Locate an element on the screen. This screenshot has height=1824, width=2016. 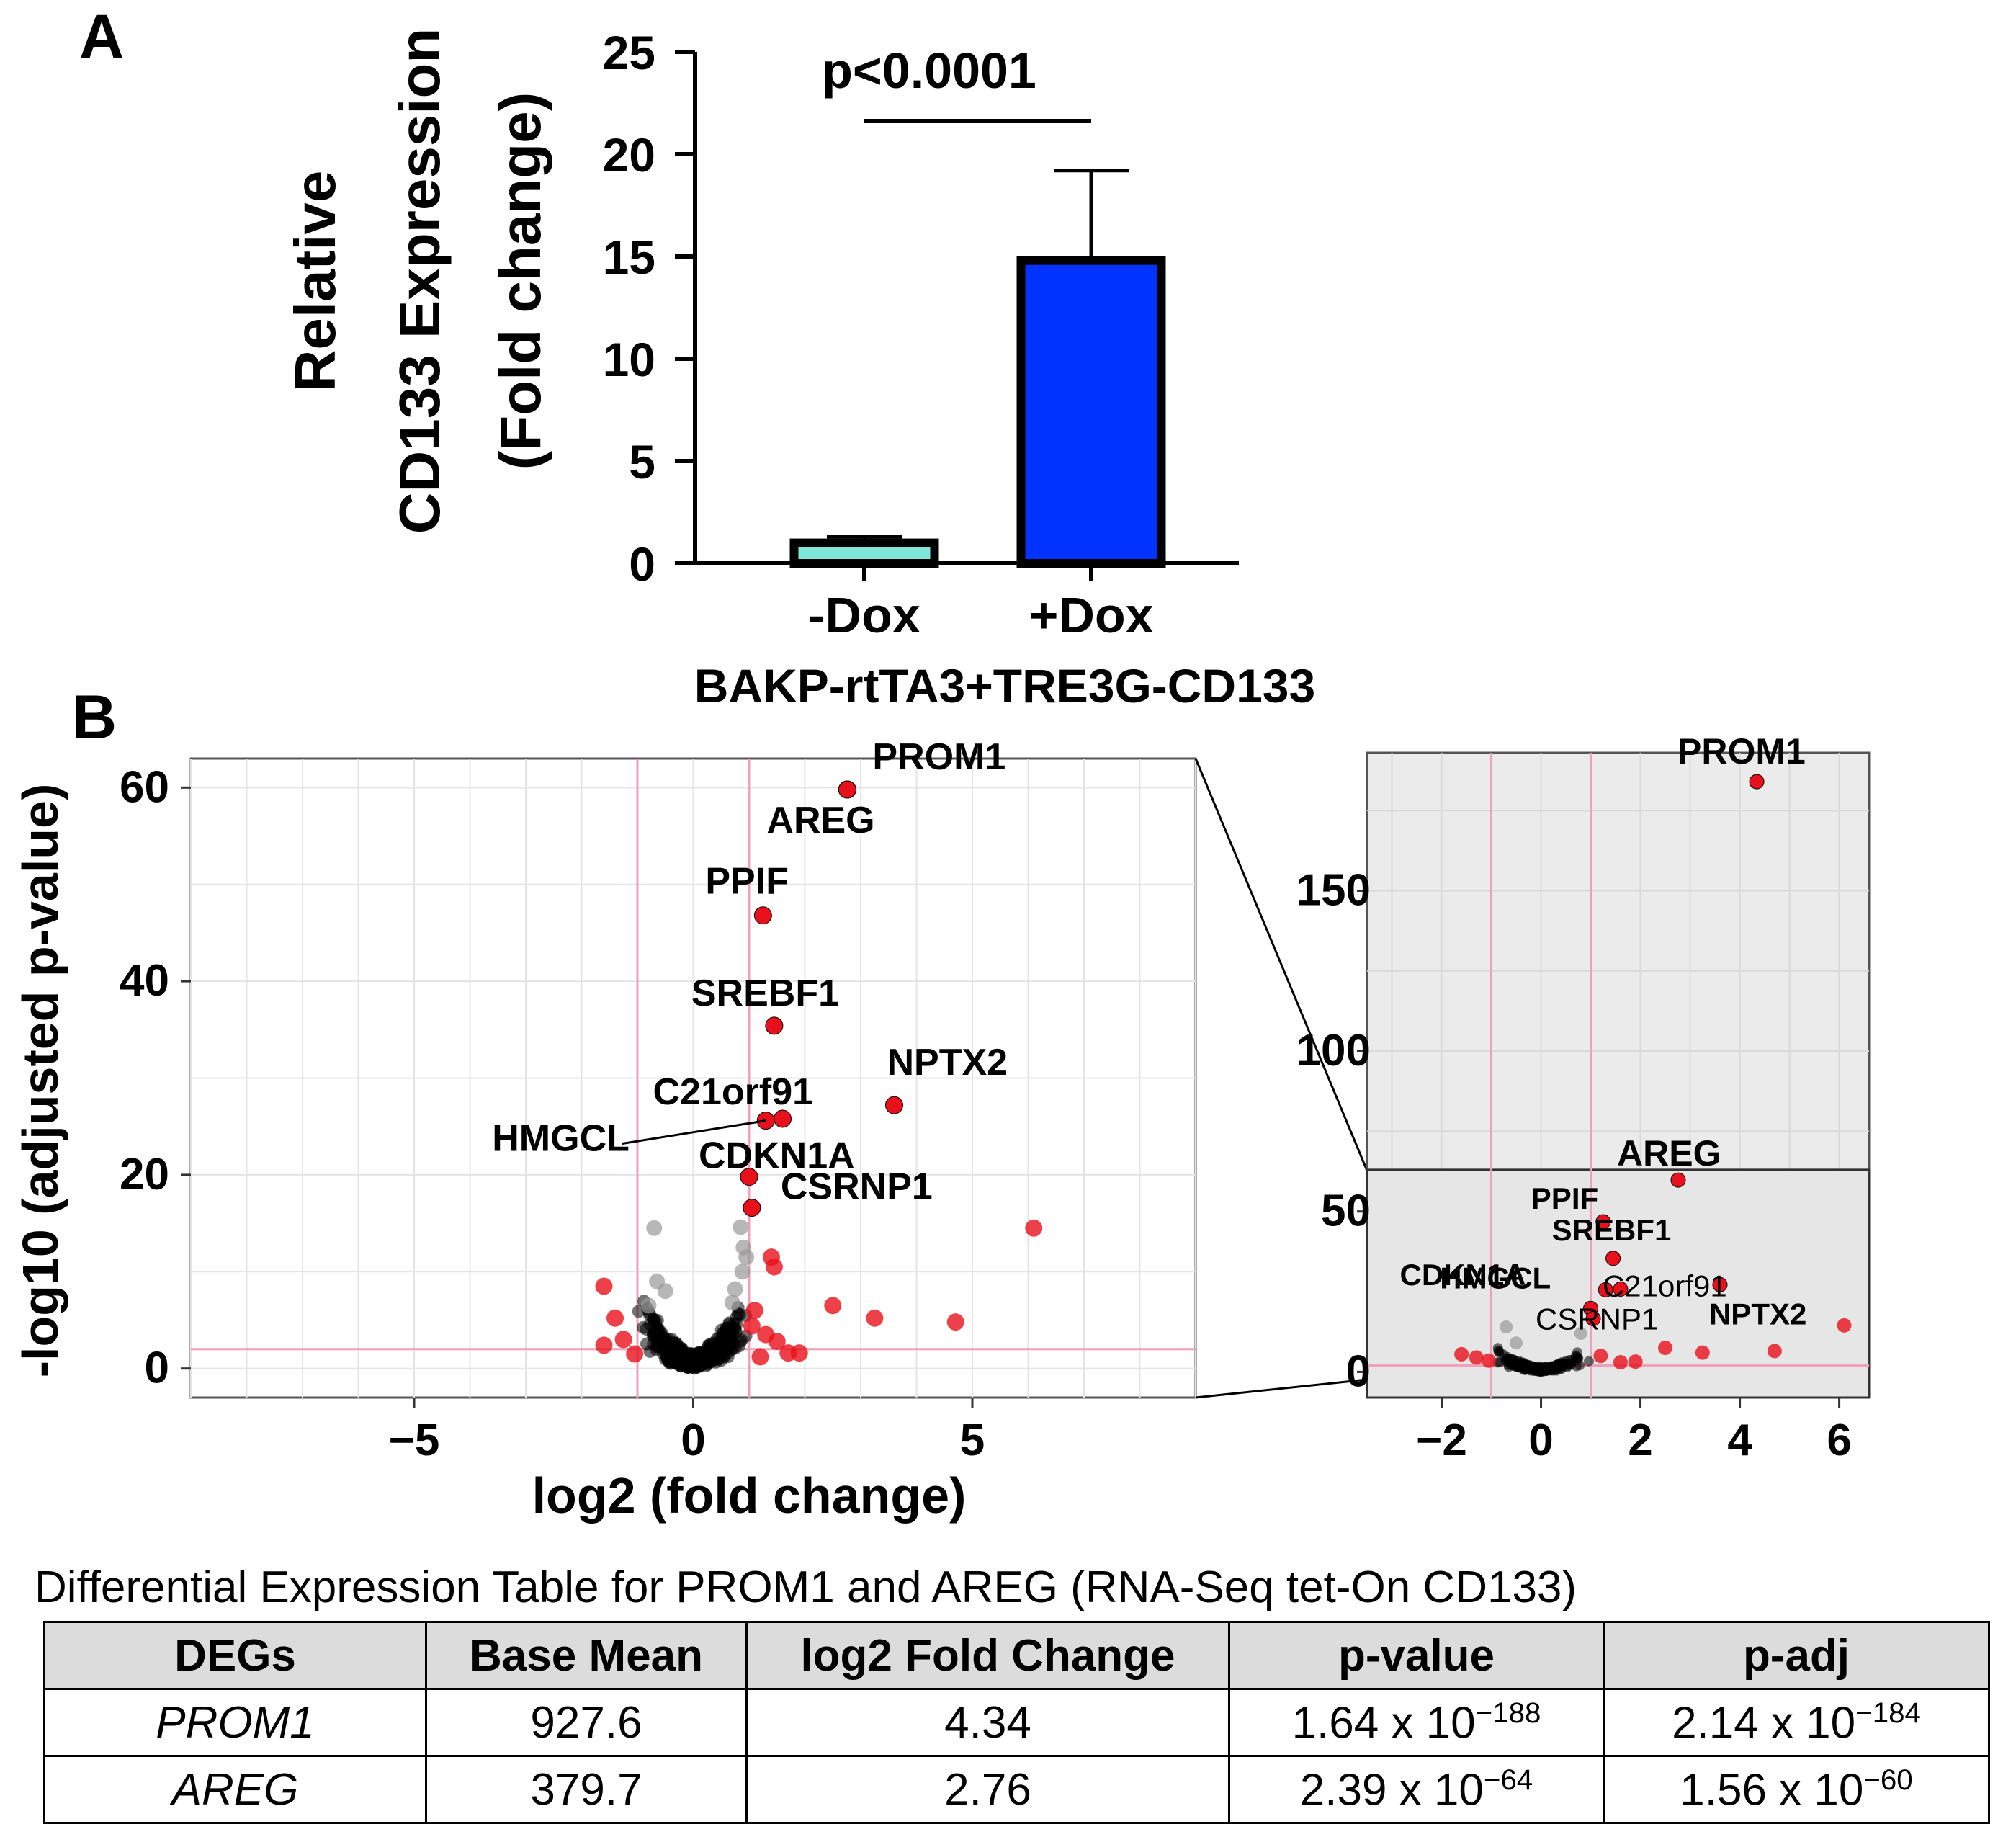
p-value-exponent: −64 is located at coordinates (1508, 1779).